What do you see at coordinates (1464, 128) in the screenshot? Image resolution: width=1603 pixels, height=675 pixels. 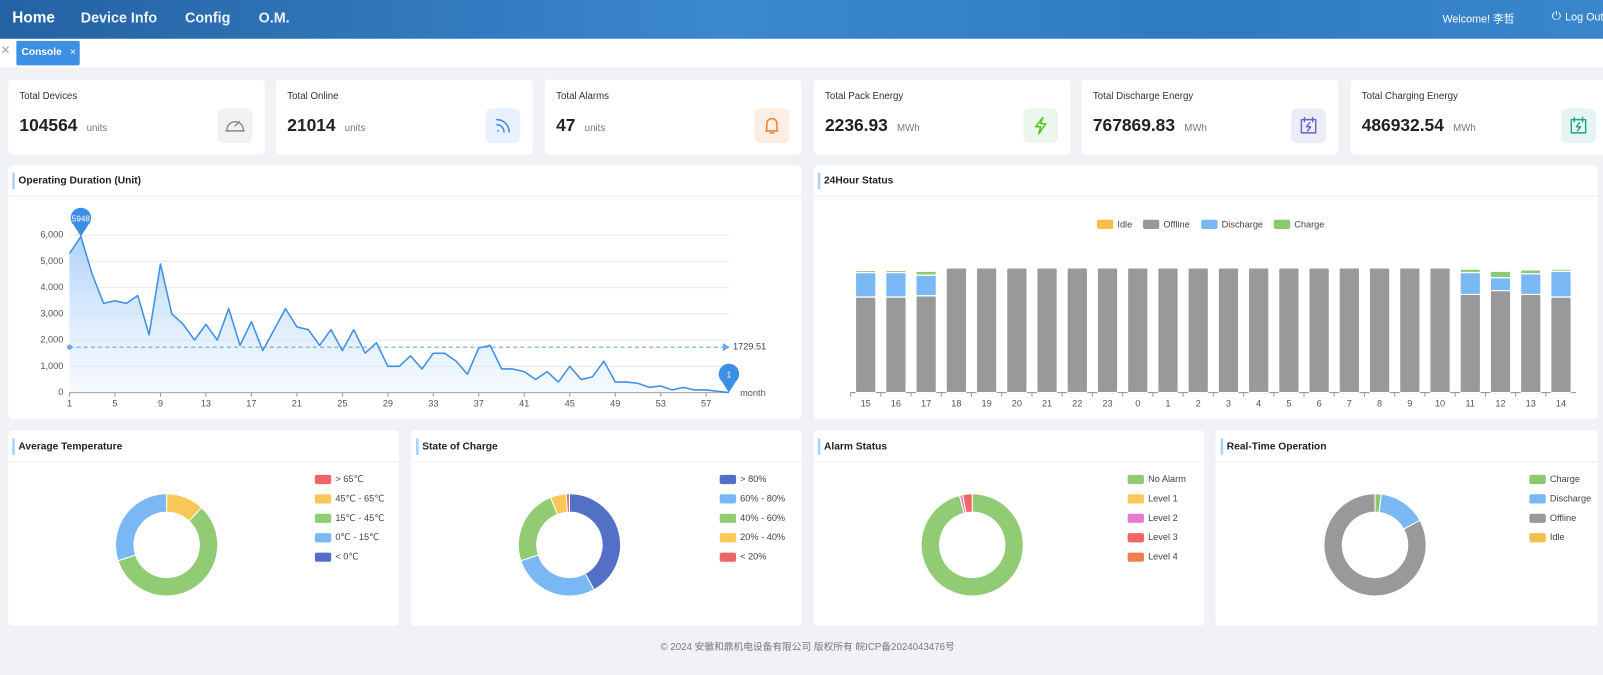 I see `unit: MWh` at bounding box center [1464, 128].